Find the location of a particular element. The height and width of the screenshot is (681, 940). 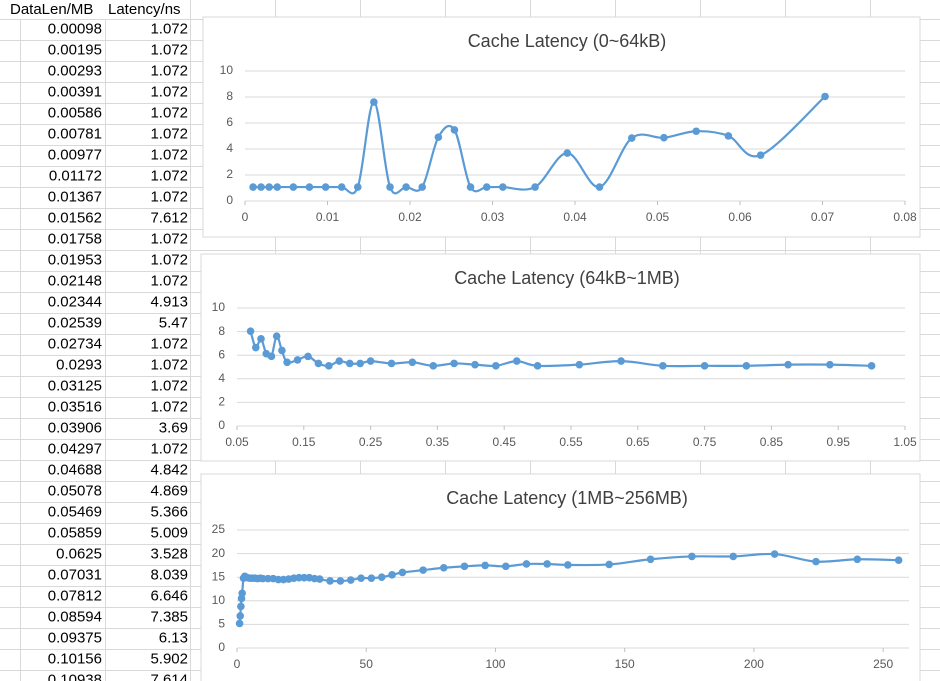

cell: 0.00098 is located at coordinates (75, 28).